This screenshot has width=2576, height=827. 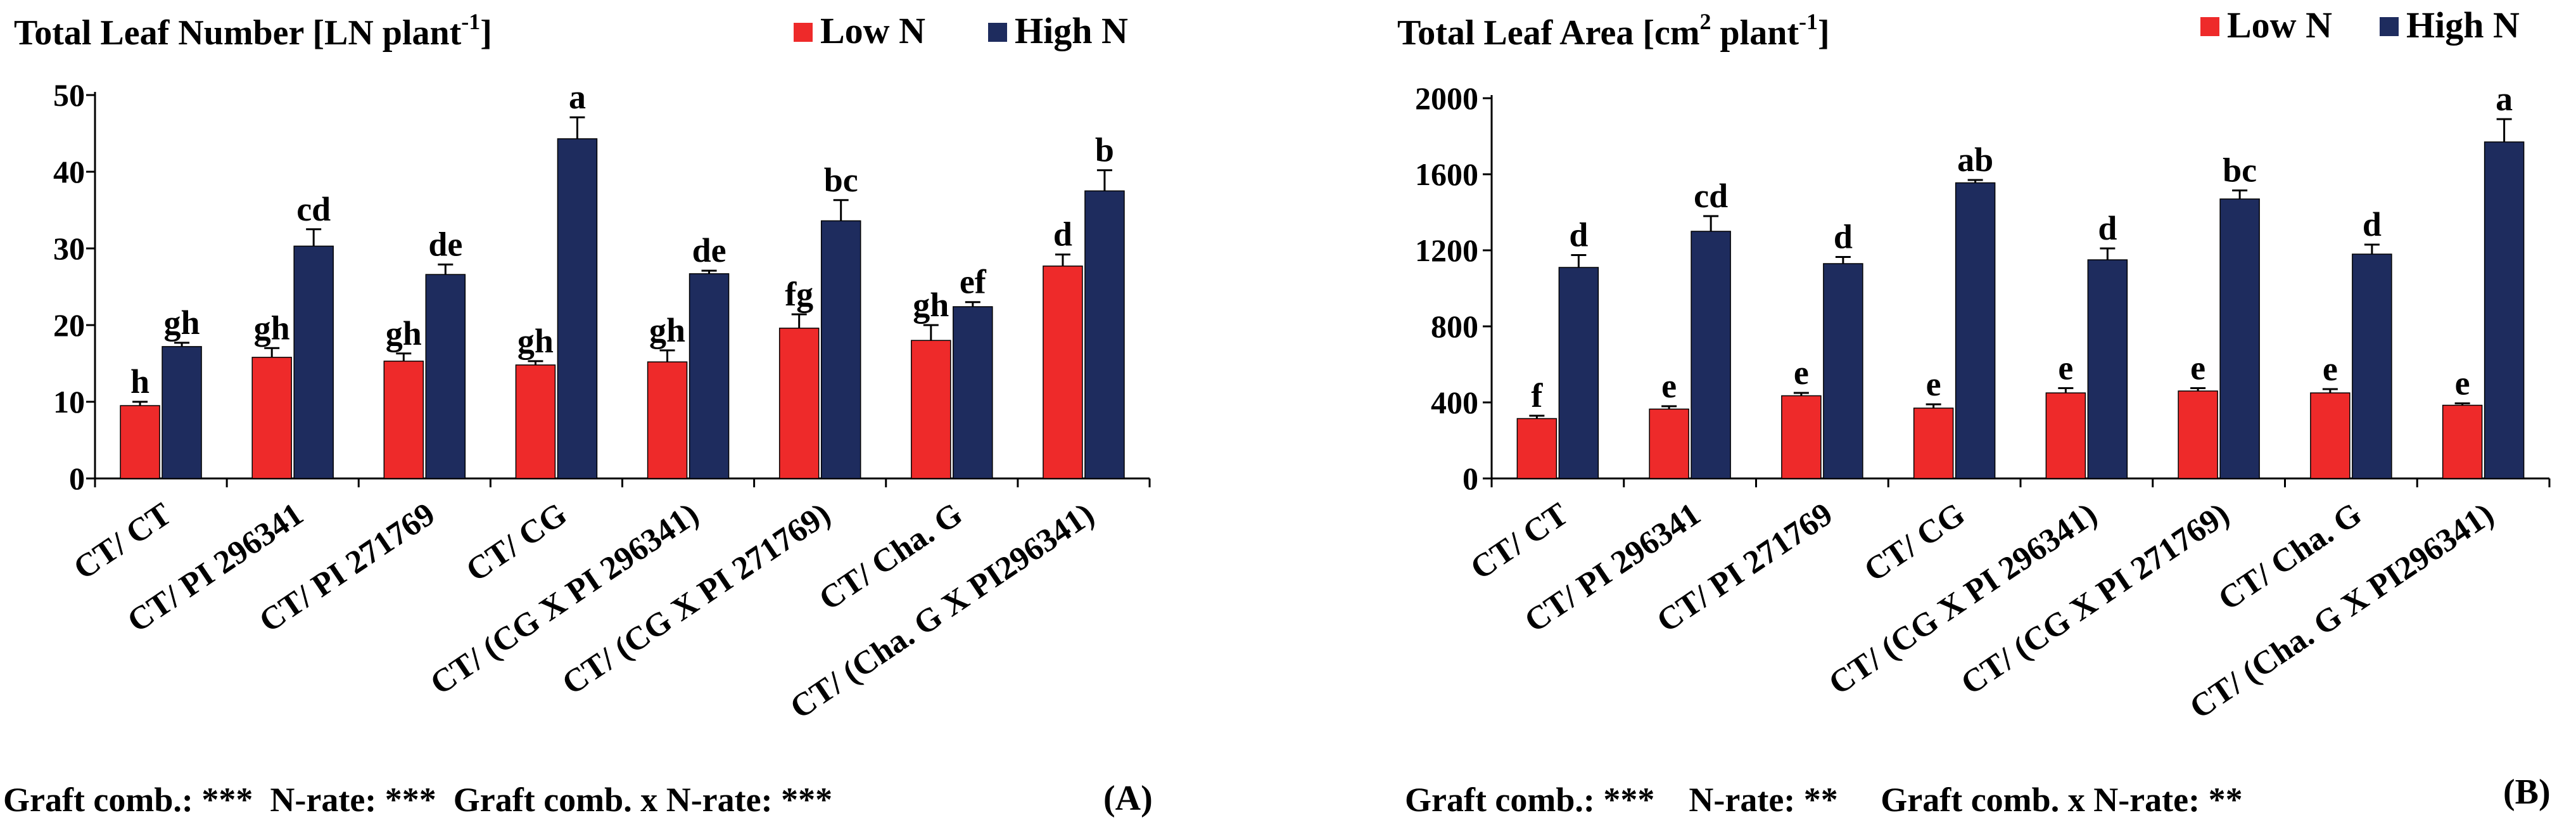 What do you see at coordinates (1519, 541) in the screenshot?
I see `chart-b-category-label: CT/ CT` at bounding box center [1519, 541].